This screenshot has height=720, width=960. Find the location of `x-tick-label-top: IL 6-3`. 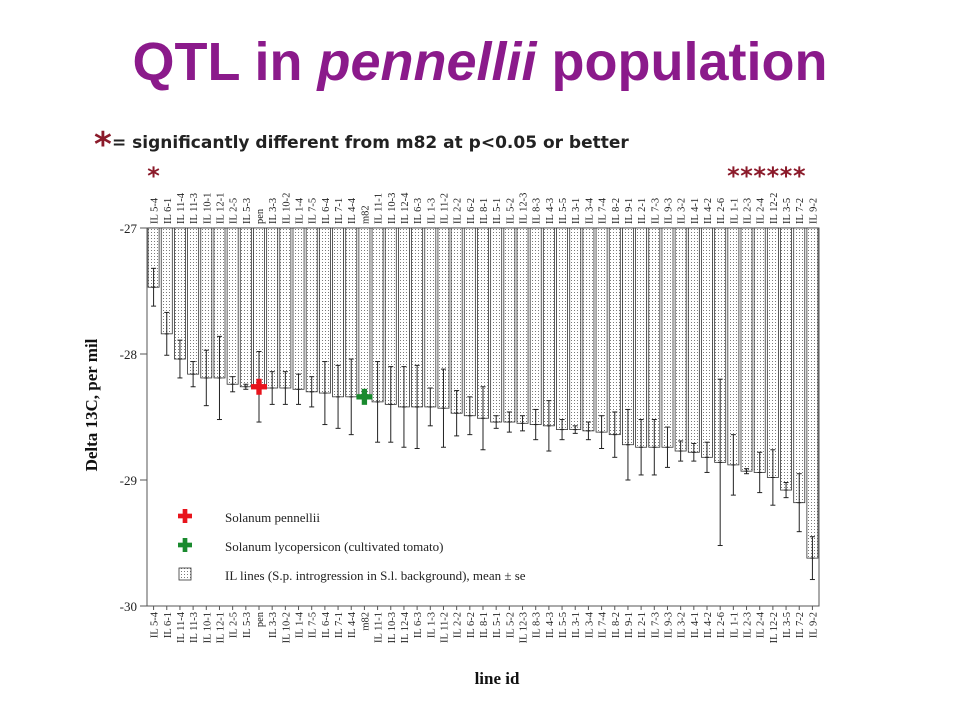

x-tick-label-top: IL 6-3 is located at coordinates (418, 211).